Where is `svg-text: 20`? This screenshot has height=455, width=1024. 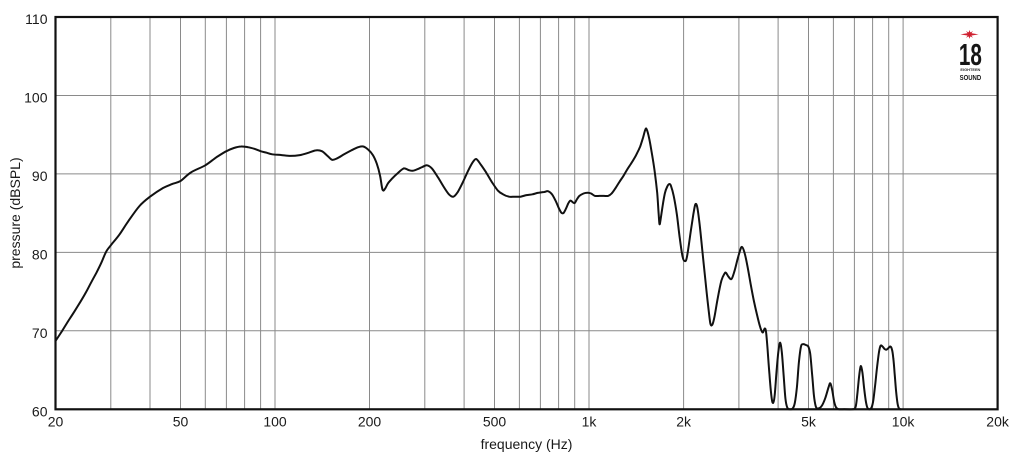 svg-text: 20 is located at coordinates (56, 422).